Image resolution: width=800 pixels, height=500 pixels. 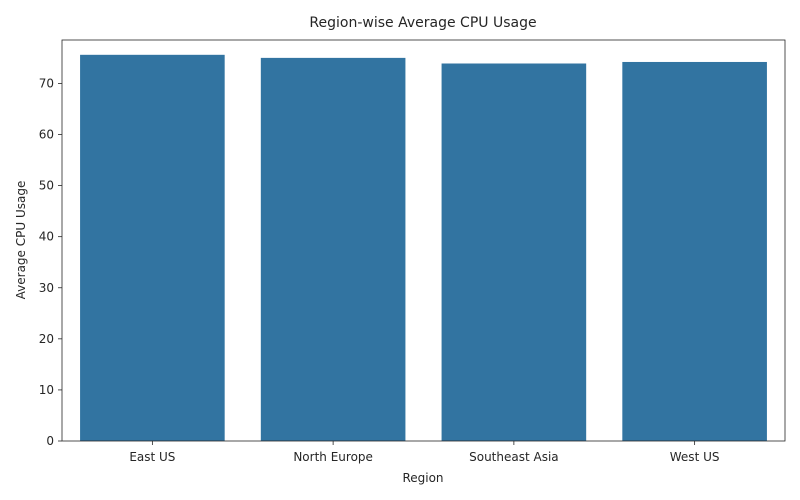 I want to click on y-tick-label: 30, so click(x=46, y=288).